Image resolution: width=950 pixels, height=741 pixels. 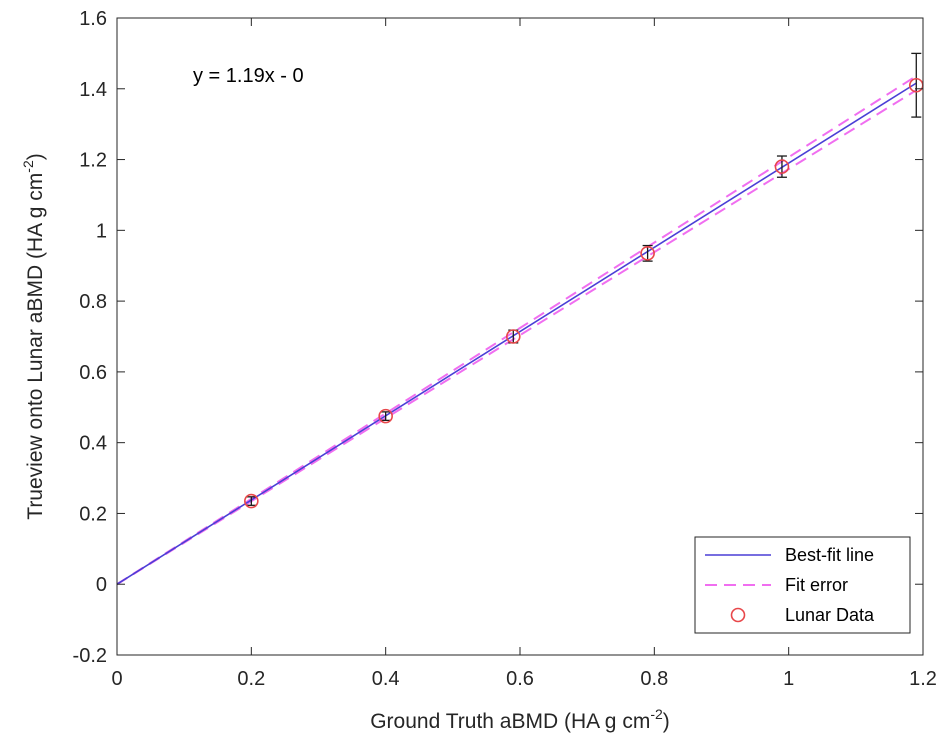 I want to click on x-tick-label: 0, so click(x=116, y=679).